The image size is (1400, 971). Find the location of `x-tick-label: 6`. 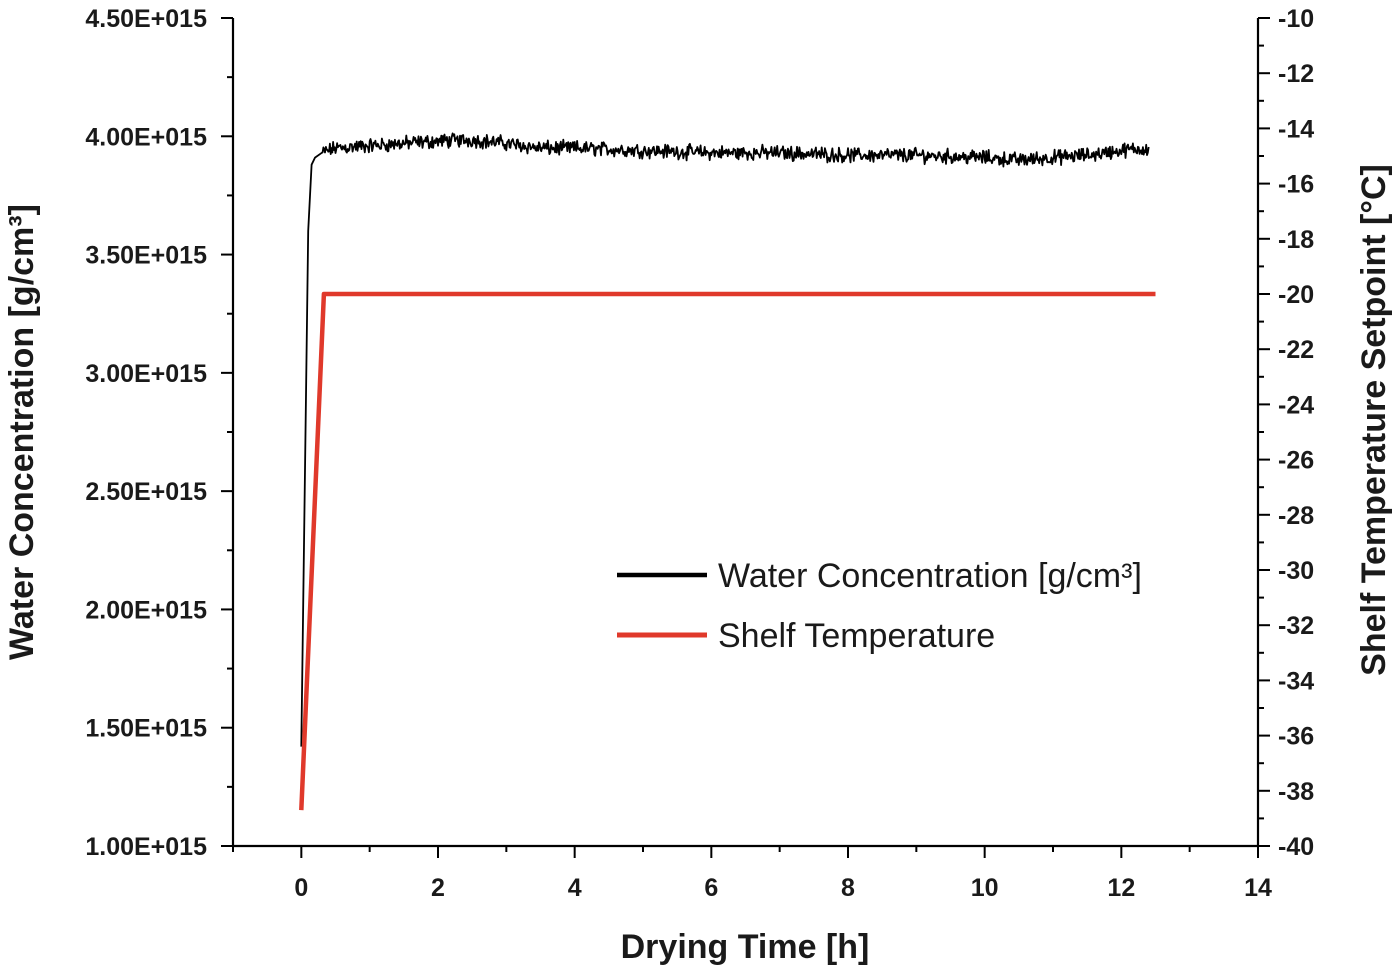

x-tick-label: 6 is located at coordinates (711, 888).